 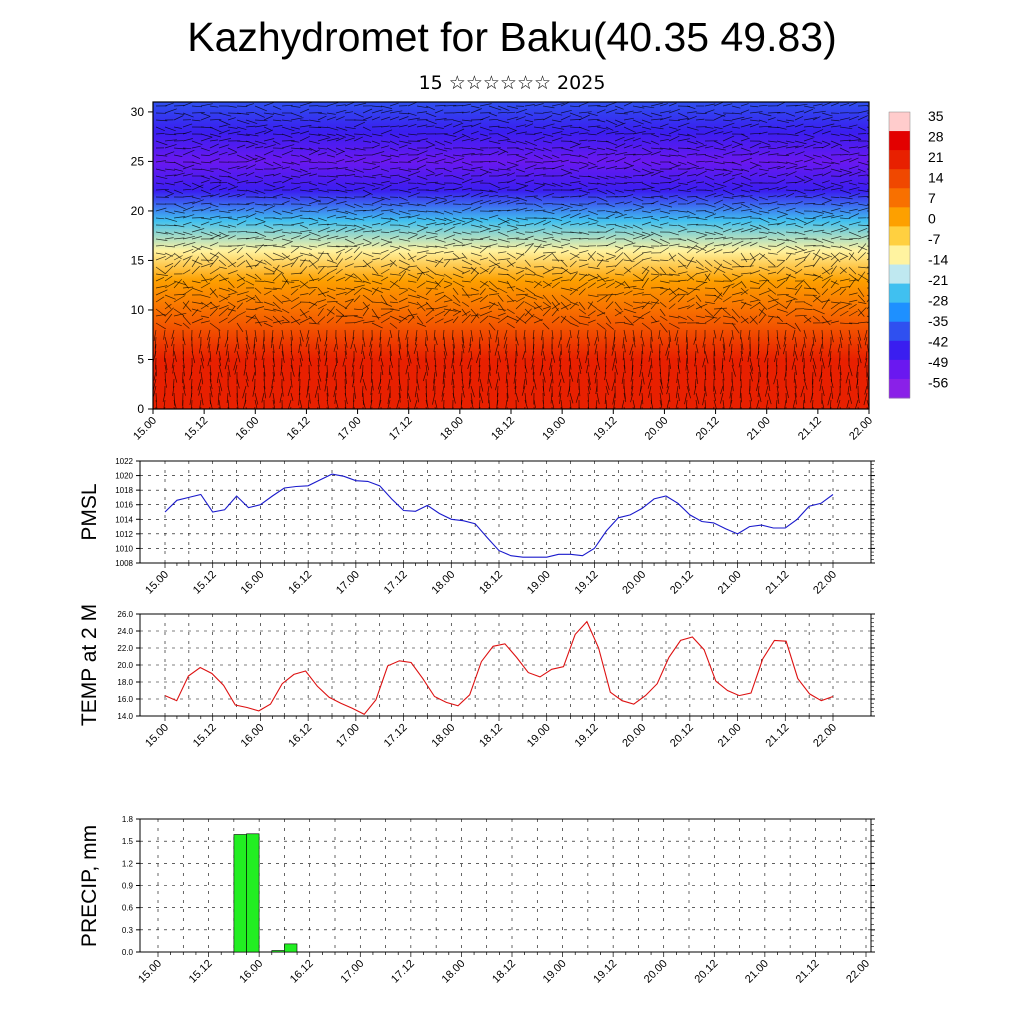 What do you see at coordinates (808, 972) in the screenshot?
I see `x-tick-label: 21.12` at bounding box center [808, 972].